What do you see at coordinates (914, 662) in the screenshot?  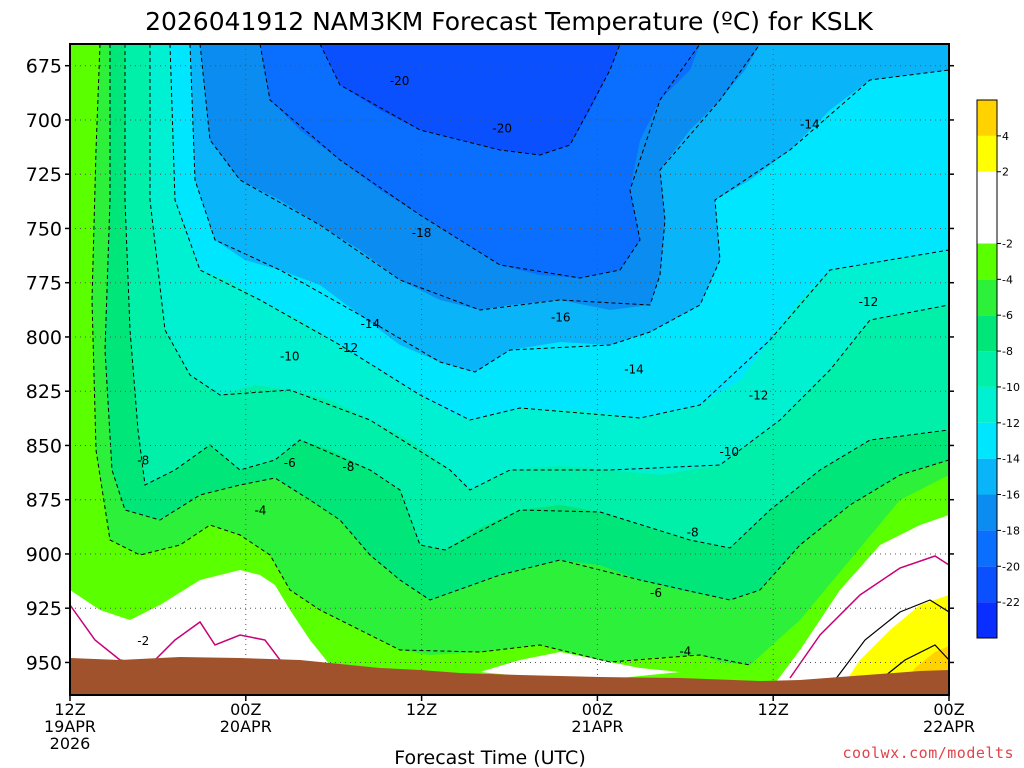 I see `plus4-isotherm` at bounding box center [914, 662].